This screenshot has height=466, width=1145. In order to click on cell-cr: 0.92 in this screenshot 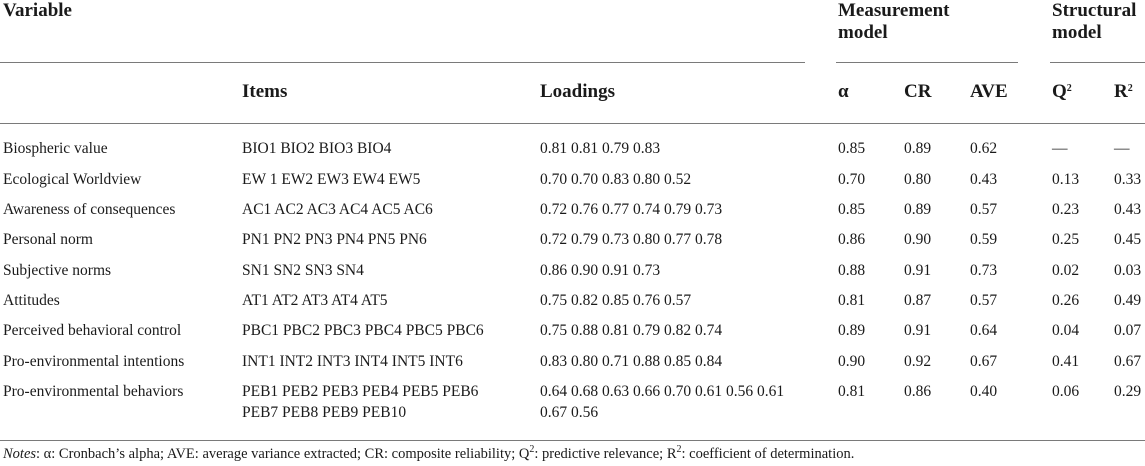, I will do `click(918, 361)`.